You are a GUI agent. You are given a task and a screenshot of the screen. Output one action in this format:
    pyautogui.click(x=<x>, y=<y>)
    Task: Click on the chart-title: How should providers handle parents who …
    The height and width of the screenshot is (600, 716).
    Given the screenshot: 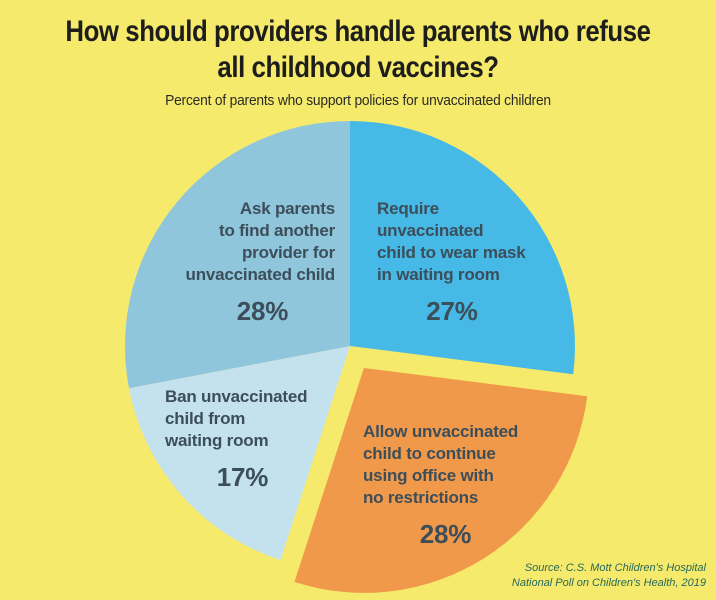 What is the action you would take?
    pyautogui.click(x=358, y=49)
    